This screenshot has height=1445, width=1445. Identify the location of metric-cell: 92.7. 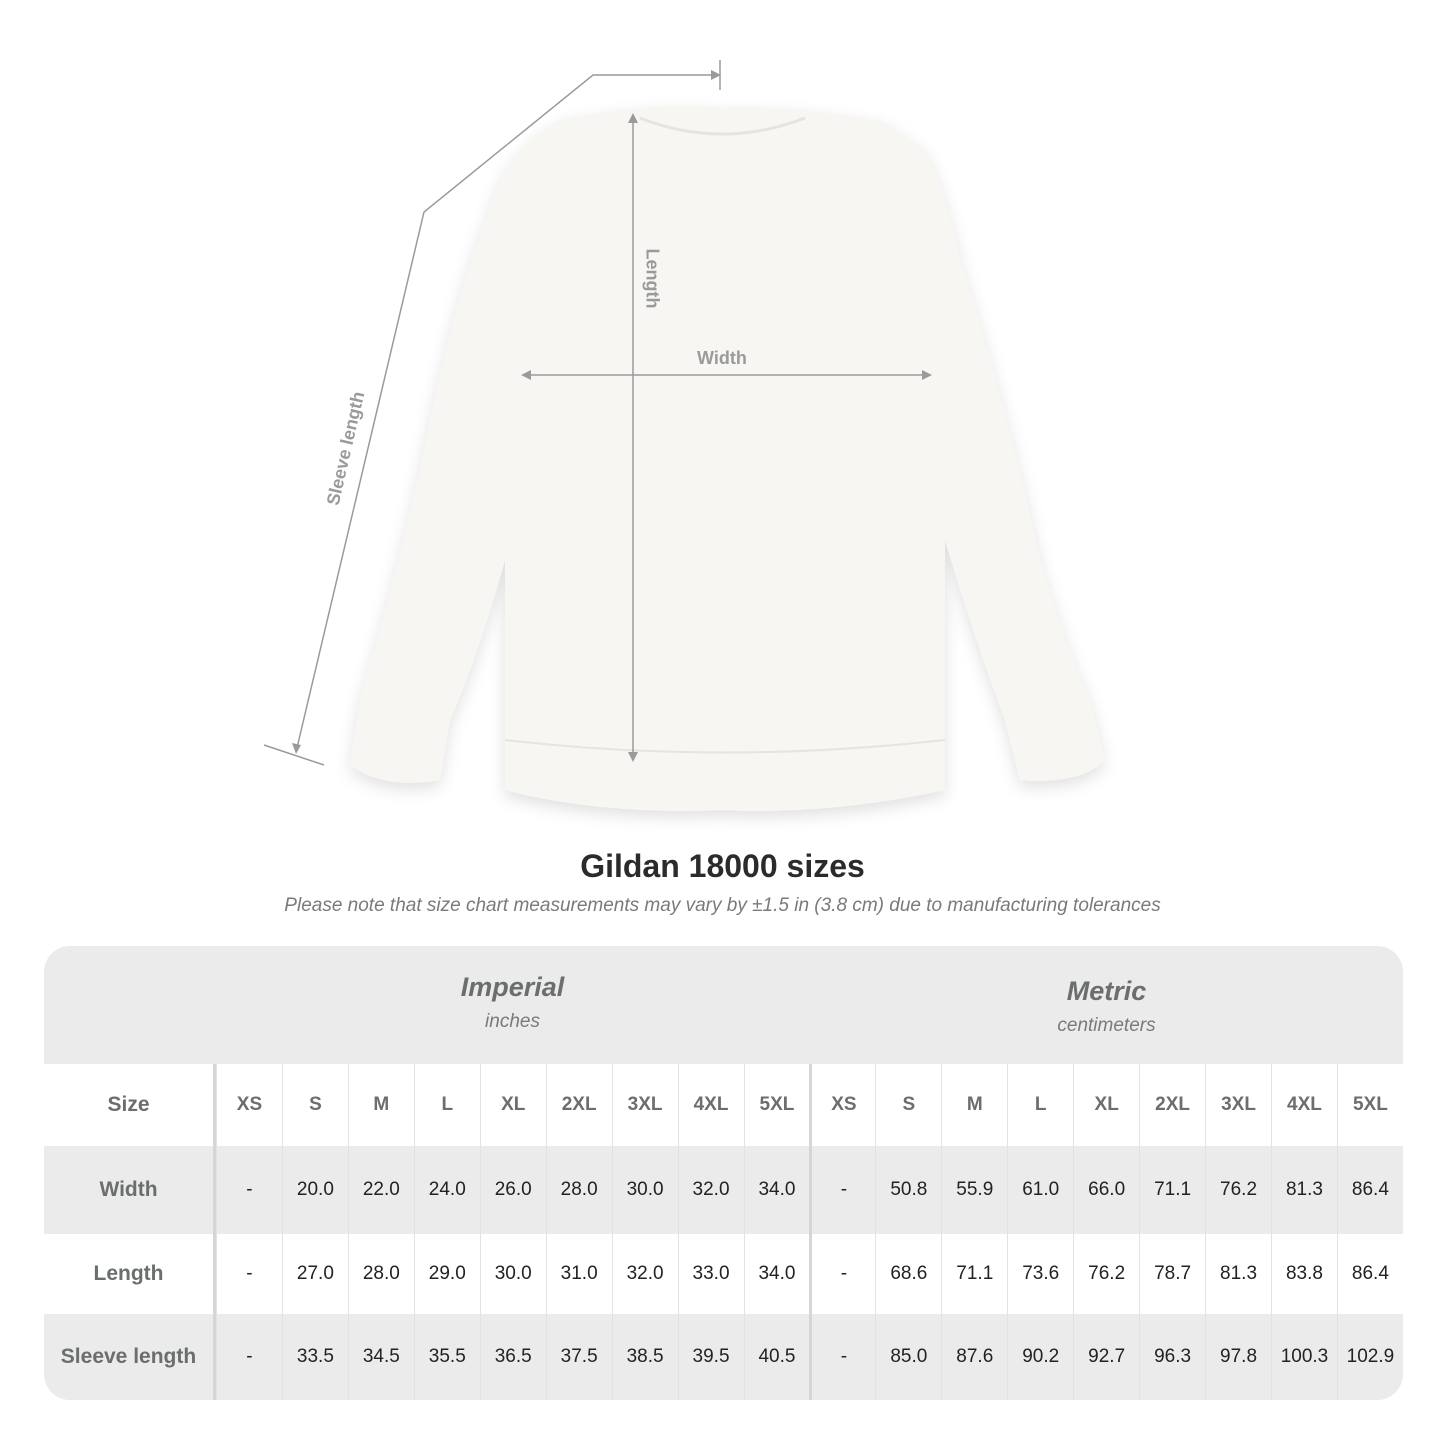
(1106, 1357).